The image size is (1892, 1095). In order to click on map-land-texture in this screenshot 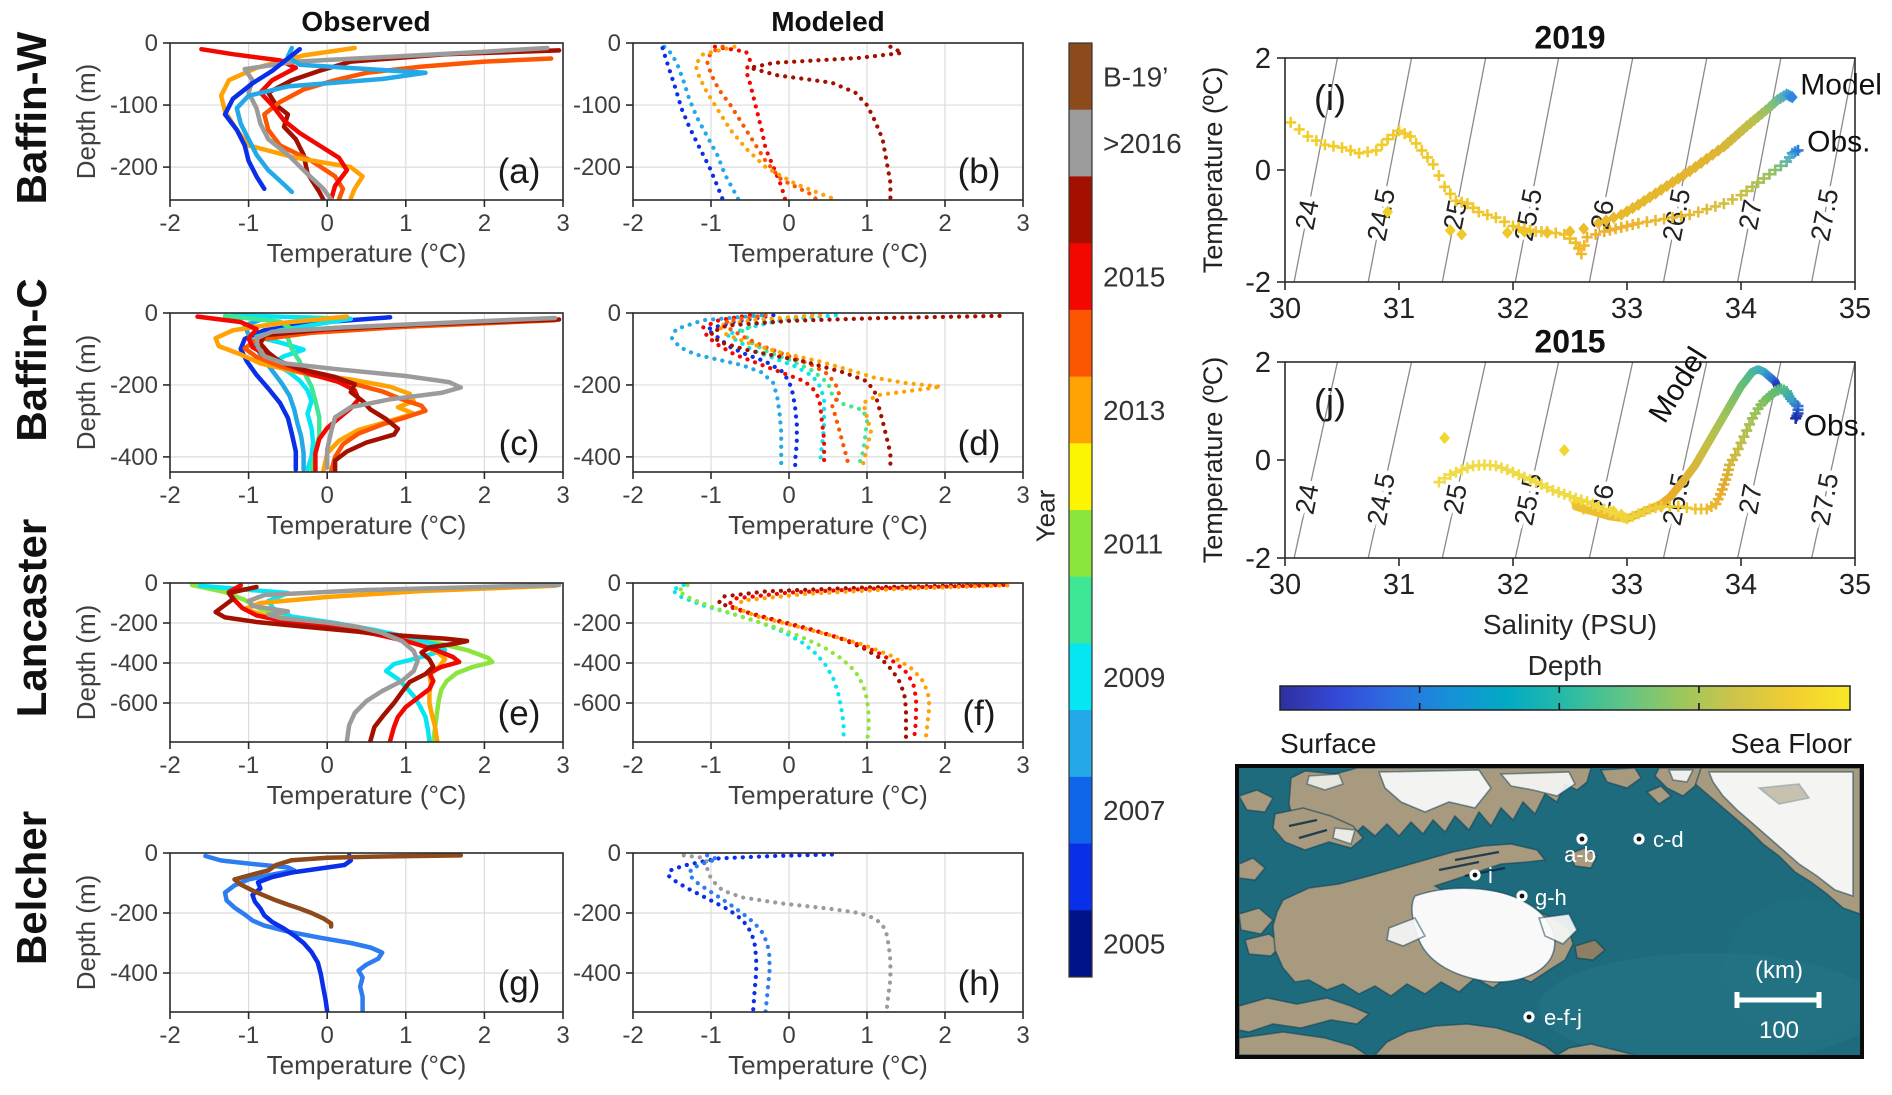, I will do `click(1783, 794)`.